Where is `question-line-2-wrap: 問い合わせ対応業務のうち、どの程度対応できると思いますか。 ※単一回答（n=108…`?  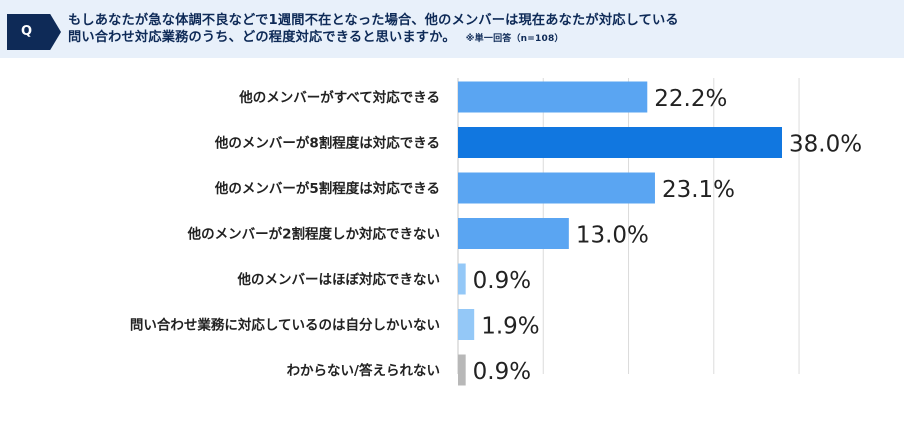 question-line-2-wrap: 問い合わせ対応業務のうち、どの程度対応できると思いますか。 ※単一回答（n=108… is located at coordinates (468, 38).